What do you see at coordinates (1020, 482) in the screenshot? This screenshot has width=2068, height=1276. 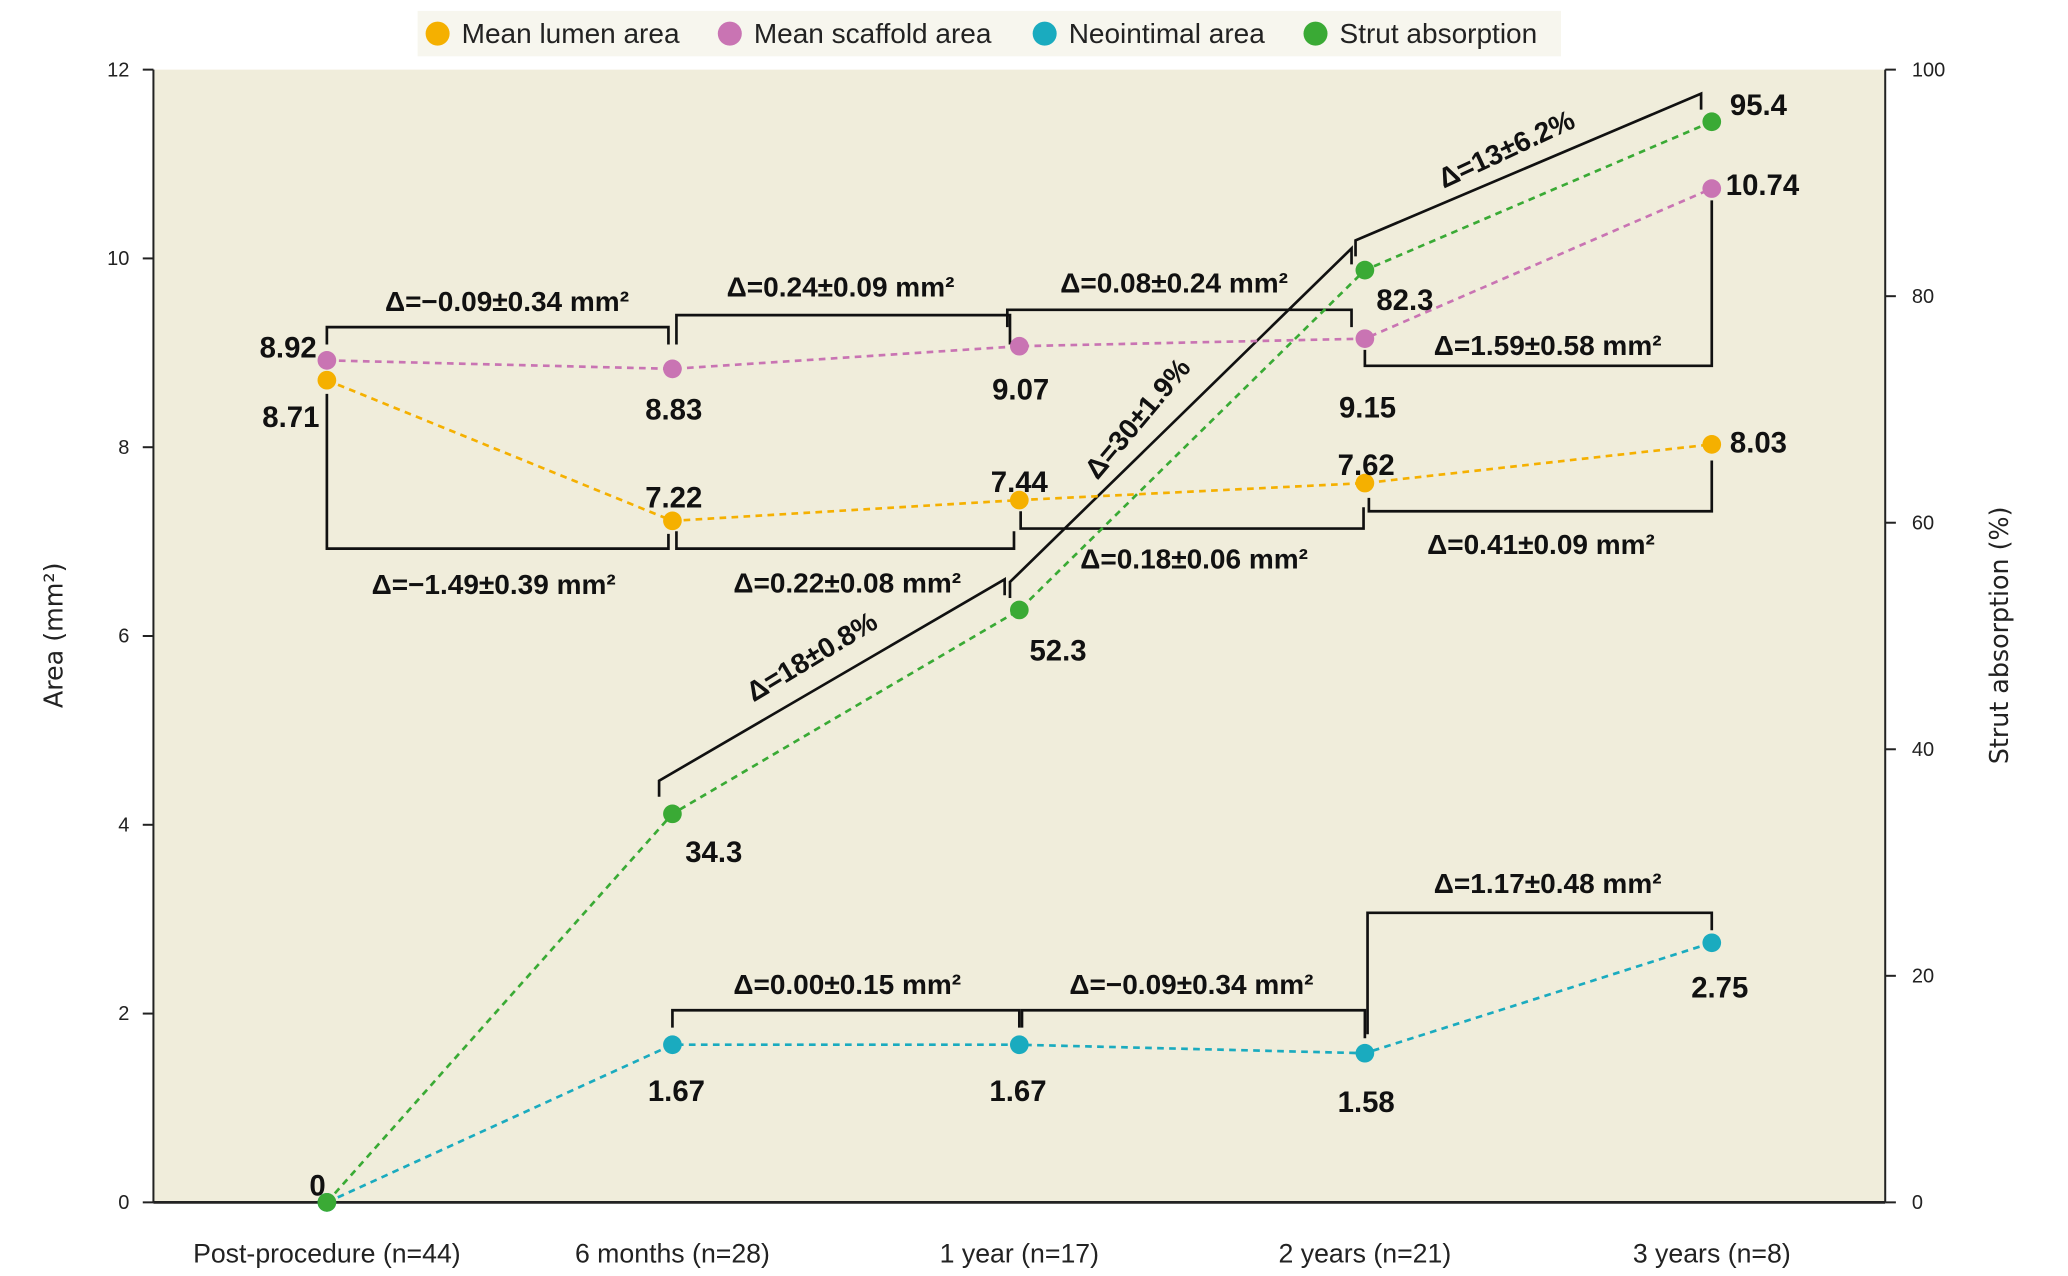 I see `data-label: 7.44` at bounding box center [1020, 482].